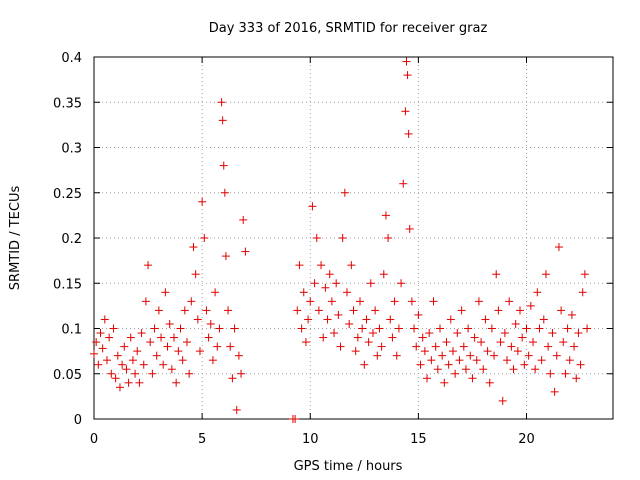 This screenshot has width=640, height=480. I want to click on y-tick-label: 0.25, so click(67, 194).